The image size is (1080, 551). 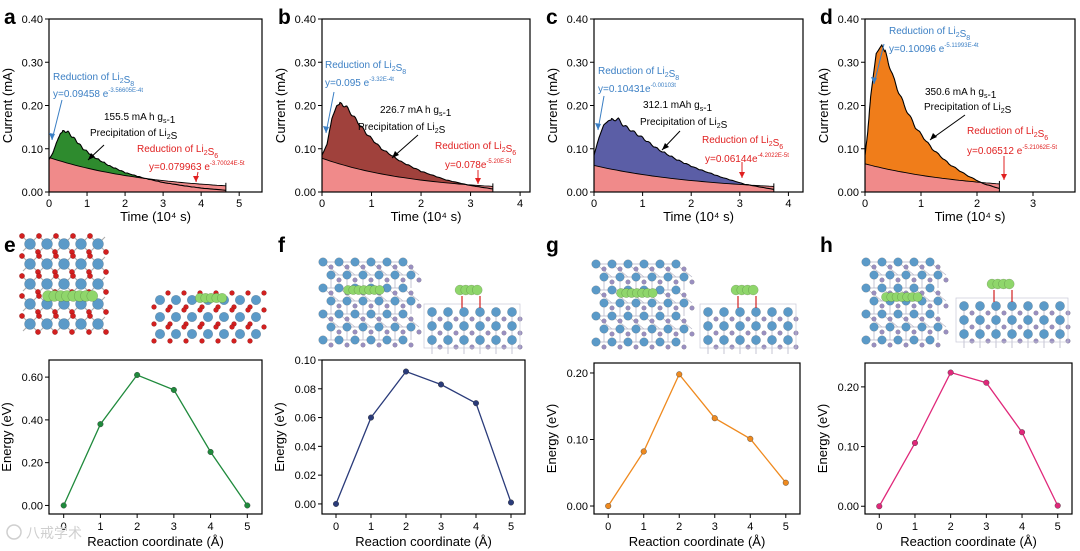 What do you see at coordinates (552, 17) in the screenshot?
I see `panel-label-c: c` at bounding box center [552, 17].